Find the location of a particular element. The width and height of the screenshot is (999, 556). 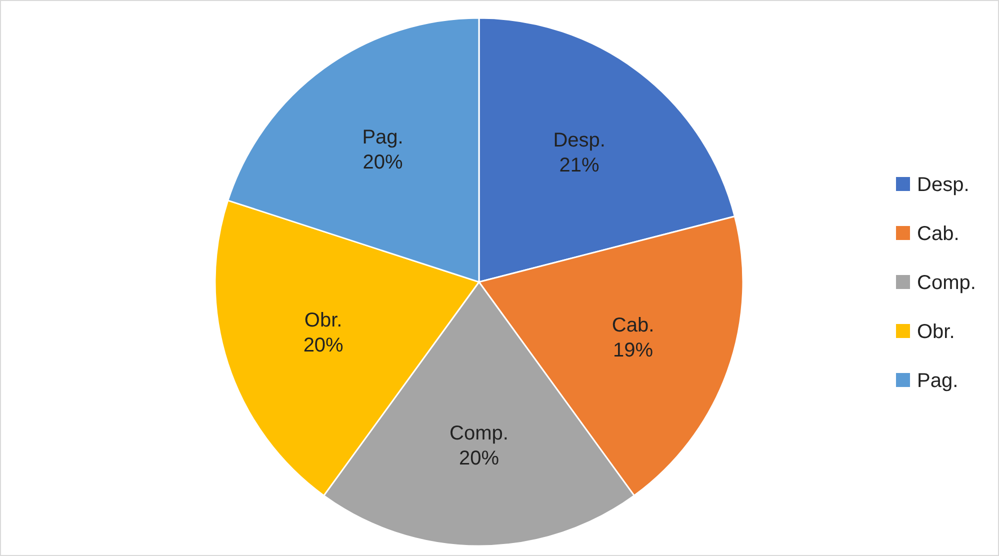

legend-label: Comp. is located at coordinates (946, 283).